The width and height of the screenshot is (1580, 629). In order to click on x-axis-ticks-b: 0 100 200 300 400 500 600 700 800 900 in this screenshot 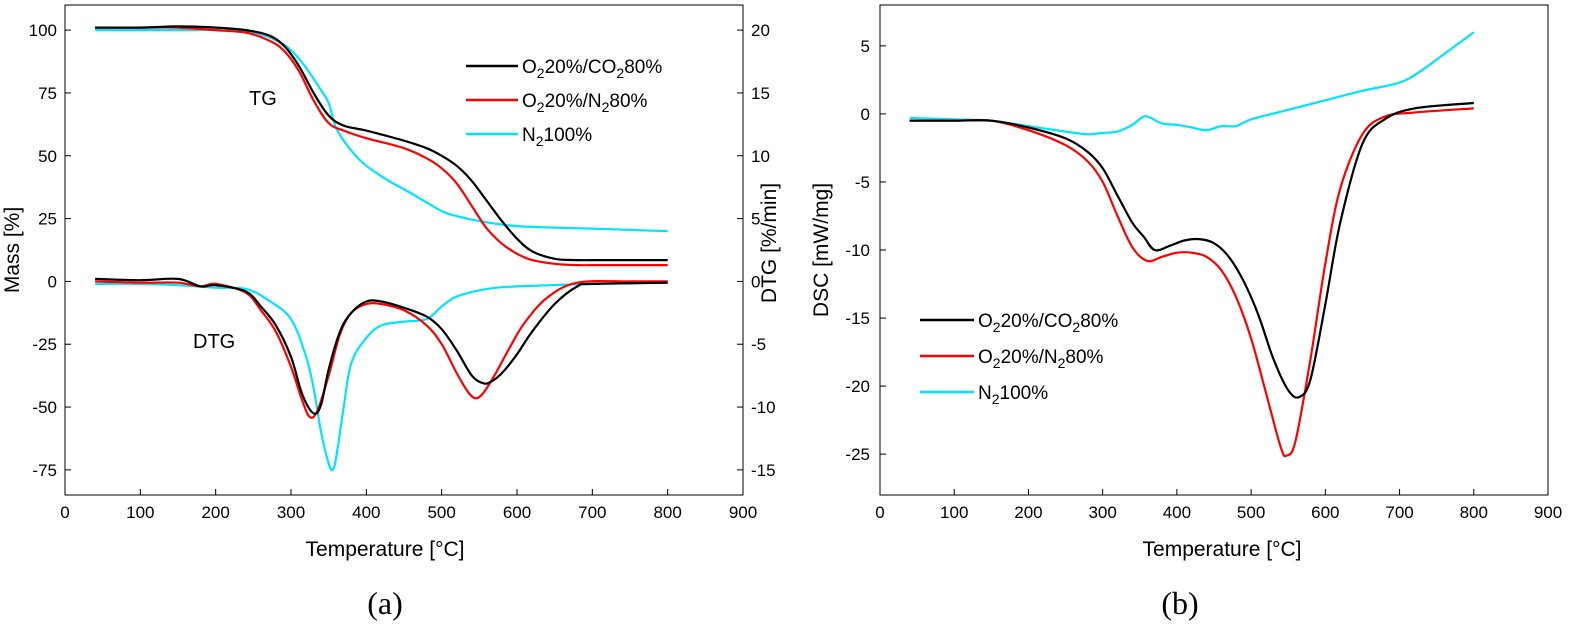, I will do `click(1218, 505)`.